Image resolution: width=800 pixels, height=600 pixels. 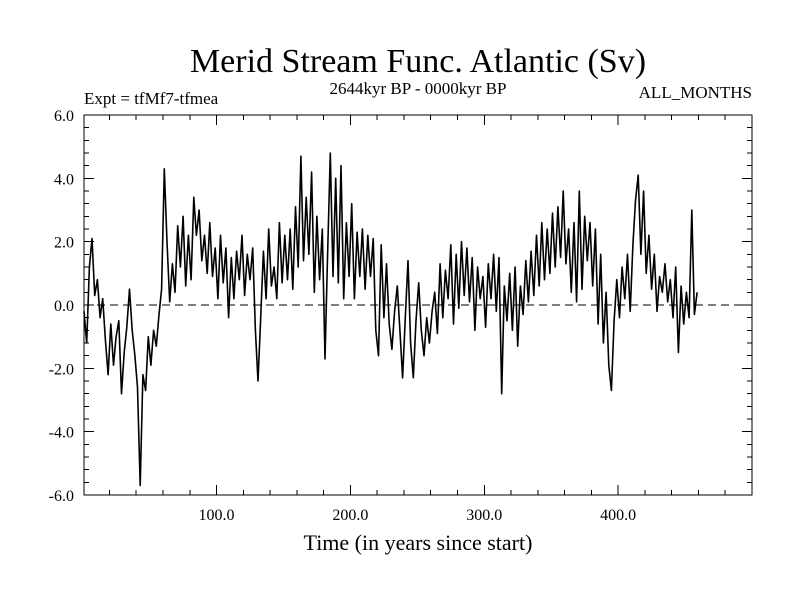 What do you see at coordinates (418, 88) in the screenshot?
I see `period-label: 2644kyr BP - 0000kyr BP` at bounding box center [418, 88].